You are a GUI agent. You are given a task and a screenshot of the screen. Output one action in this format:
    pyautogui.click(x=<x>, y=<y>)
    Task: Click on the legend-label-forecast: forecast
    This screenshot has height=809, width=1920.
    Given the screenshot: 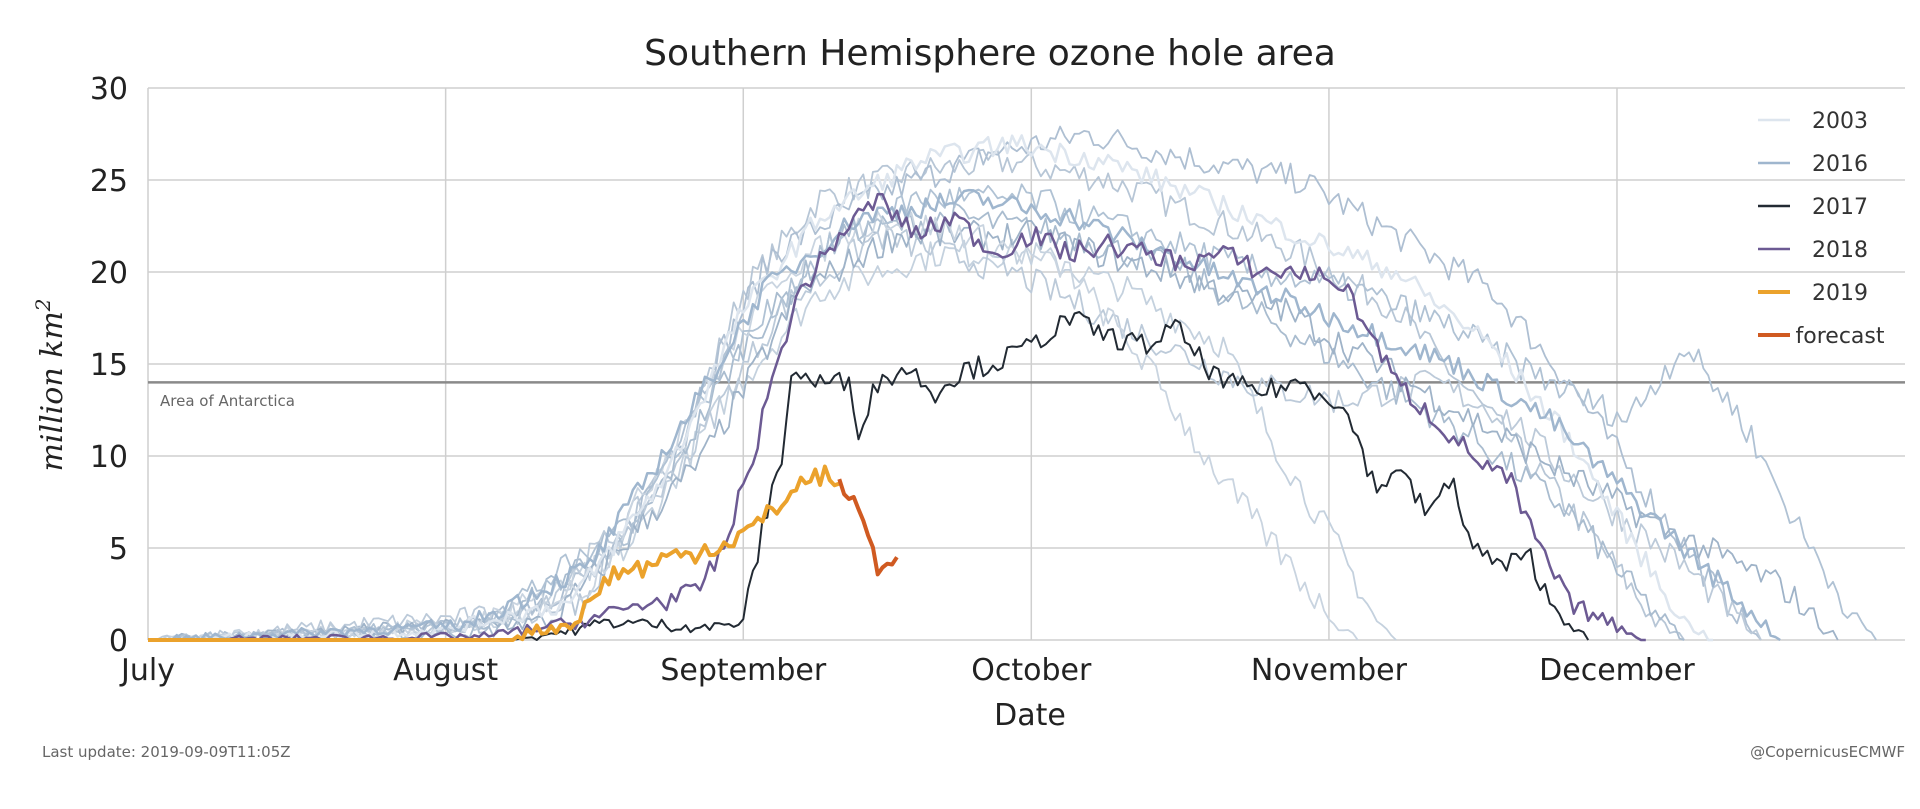 What is the action you would take?
    pyautogui.click(x=1840, y=336)
    